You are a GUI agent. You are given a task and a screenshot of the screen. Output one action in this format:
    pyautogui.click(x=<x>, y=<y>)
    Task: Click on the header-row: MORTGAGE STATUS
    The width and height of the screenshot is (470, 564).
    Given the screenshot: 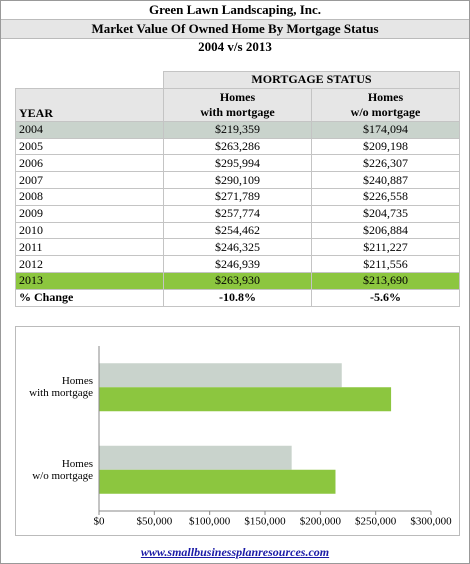 What is the action you would take?
    pyautogui.click(x=237, y=80)
    